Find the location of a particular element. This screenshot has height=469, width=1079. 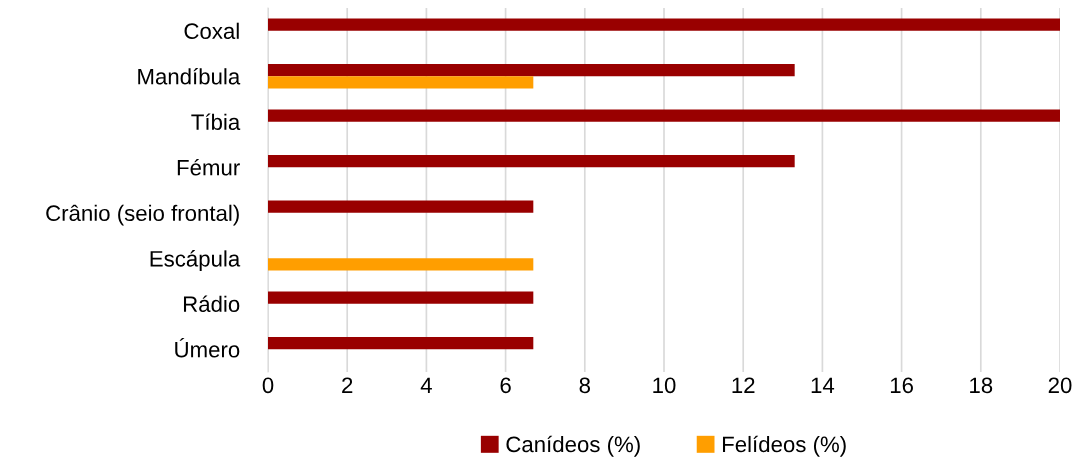

x-tick-label: 18 is located at coordinates (981, 385).